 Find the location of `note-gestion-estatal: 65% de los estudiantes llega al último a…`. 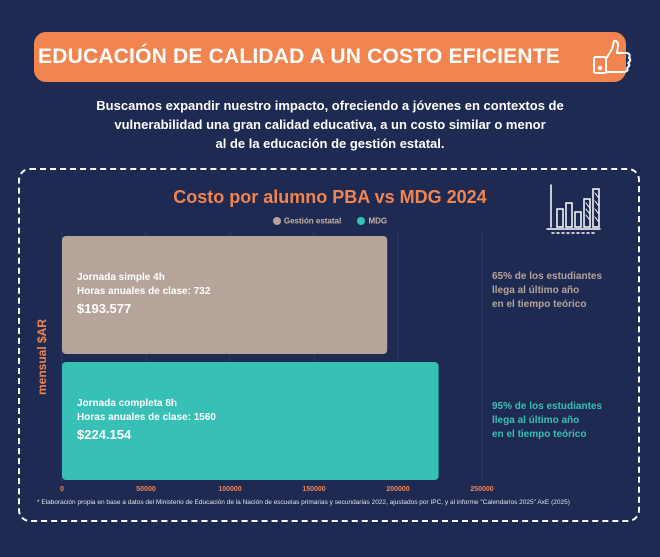

note-gestion-estatal: 65% de los estudiantes llega al último a… is located at coordinates (547, 291).